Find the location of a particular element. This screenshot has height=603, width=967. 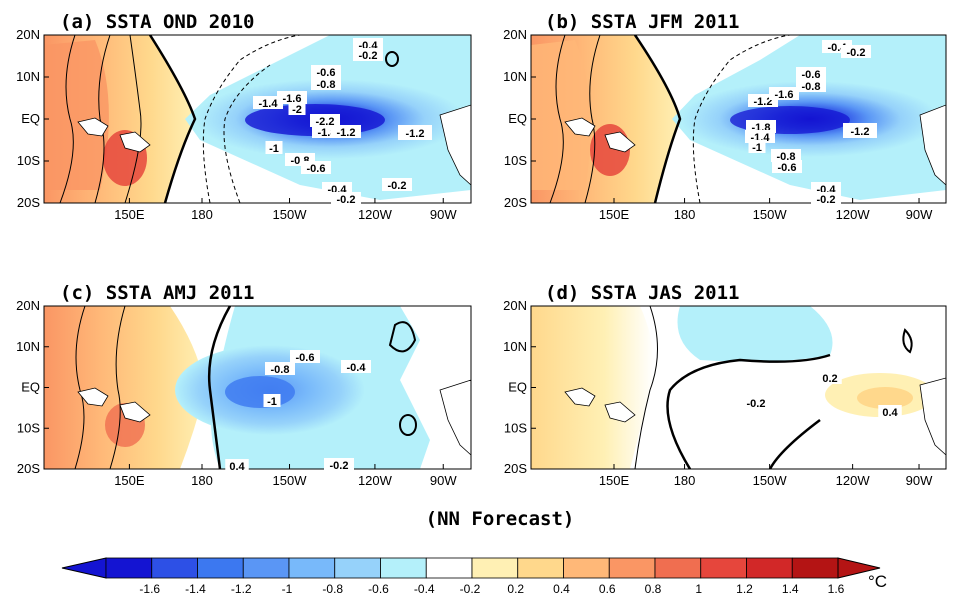

contour-label: -1.2 is located at coordinates (415, 134).